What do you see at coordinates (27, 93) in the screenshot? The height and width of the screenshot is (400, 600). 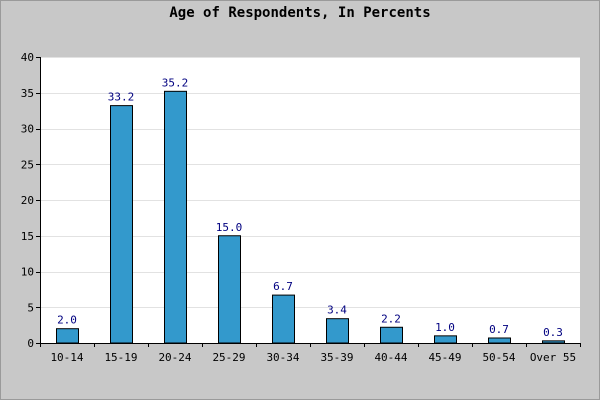 I see `y-tick-label: 35` at bounding box center [27, 93].